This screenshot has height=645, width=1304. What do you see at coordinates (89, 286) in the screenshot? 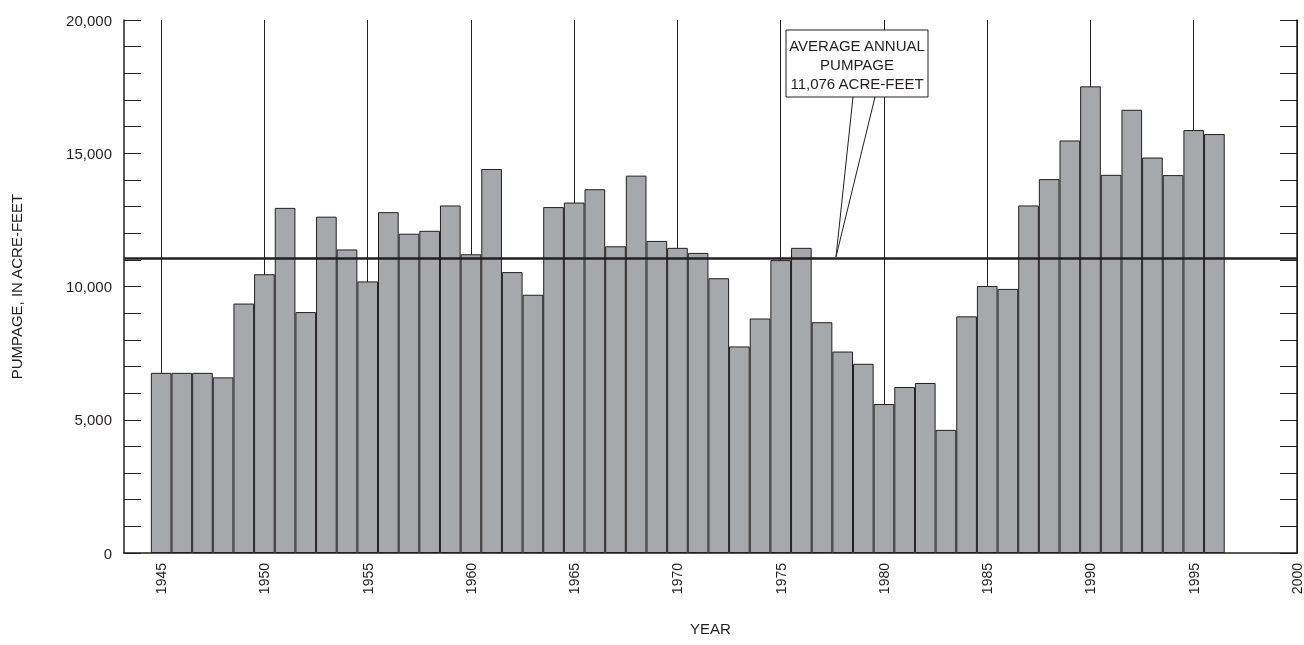
I see `y-tick-label: 10,000` at bounding box center [89, 286].